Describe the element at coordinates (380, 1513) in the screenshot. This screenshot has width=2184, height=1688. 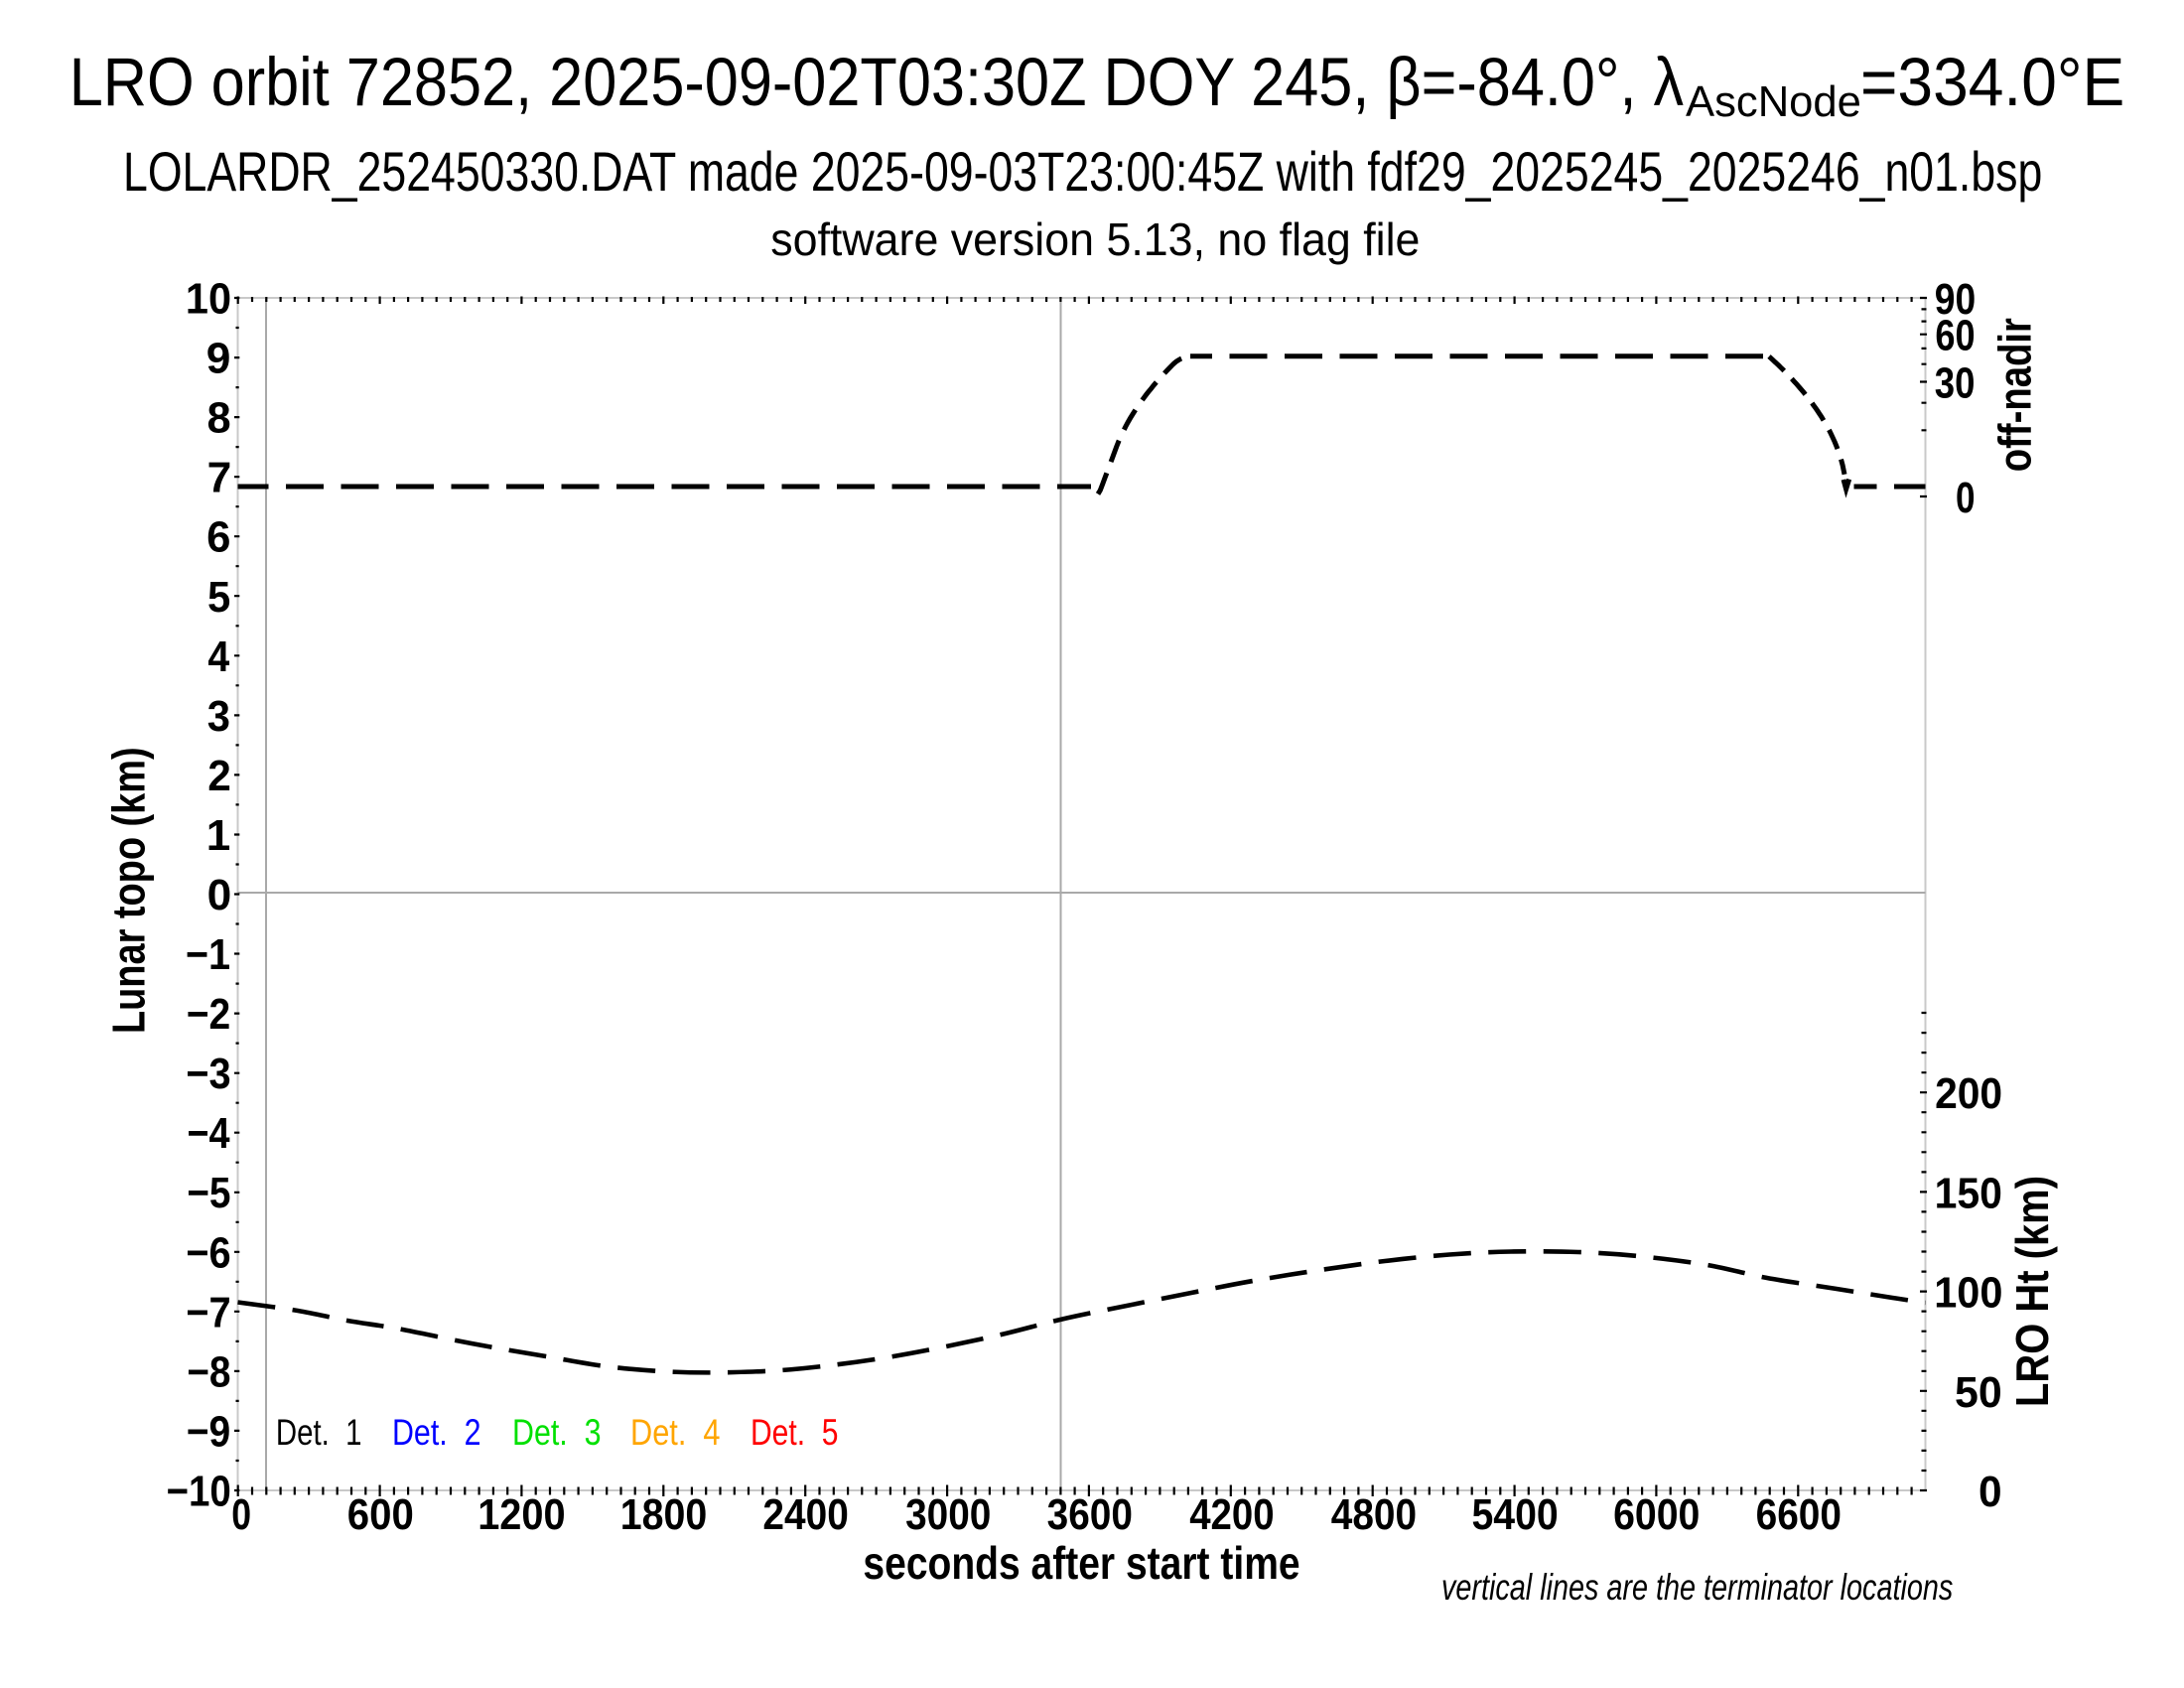
I see `svg-text: 600` at that location.